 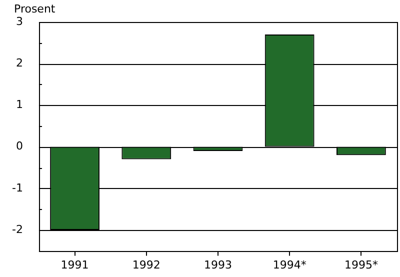 I want to click on x-tick-label: 1995*, so click(x=361, y=265).